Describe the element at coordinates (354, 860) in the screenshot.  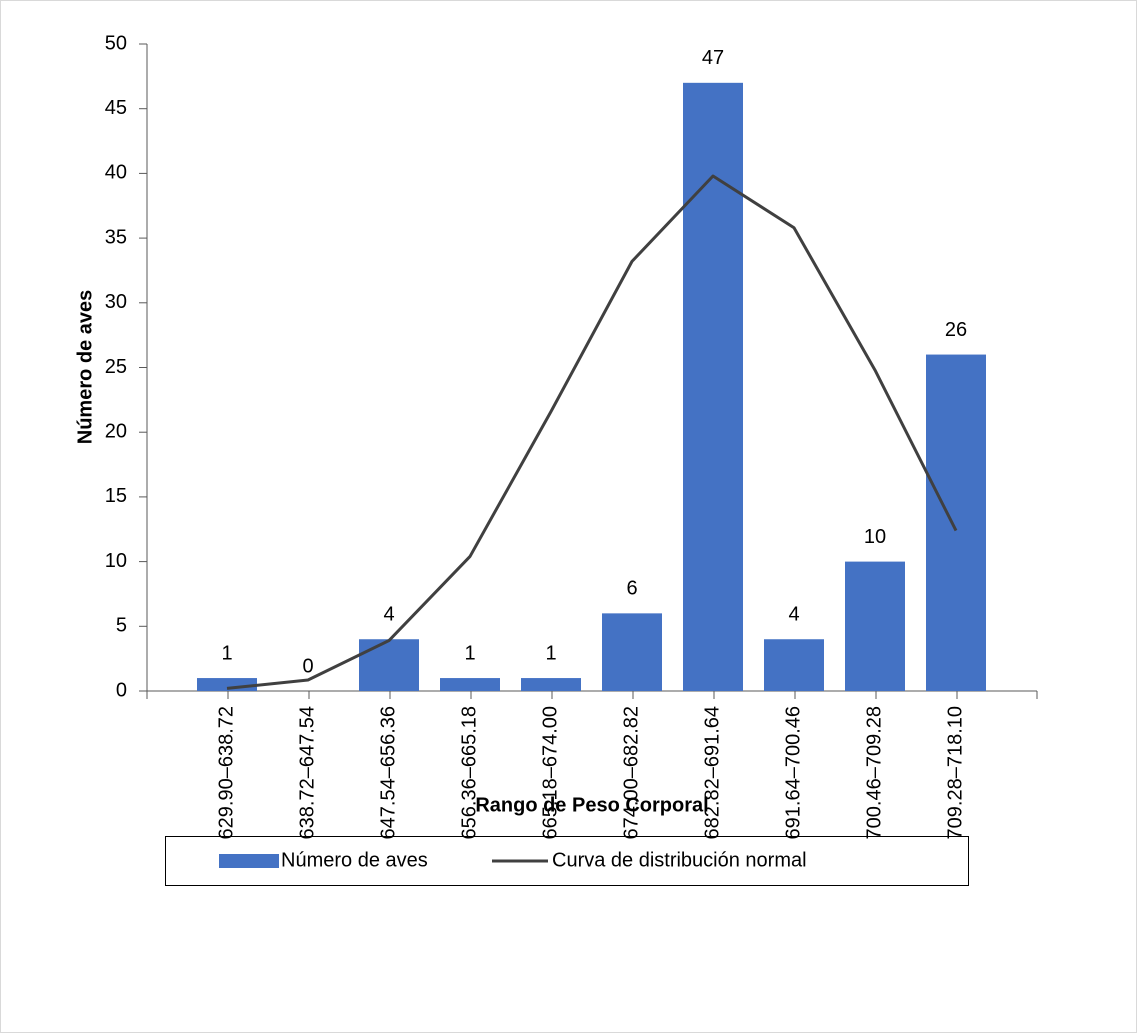
I see `legend-label: Número de aves` at that location.